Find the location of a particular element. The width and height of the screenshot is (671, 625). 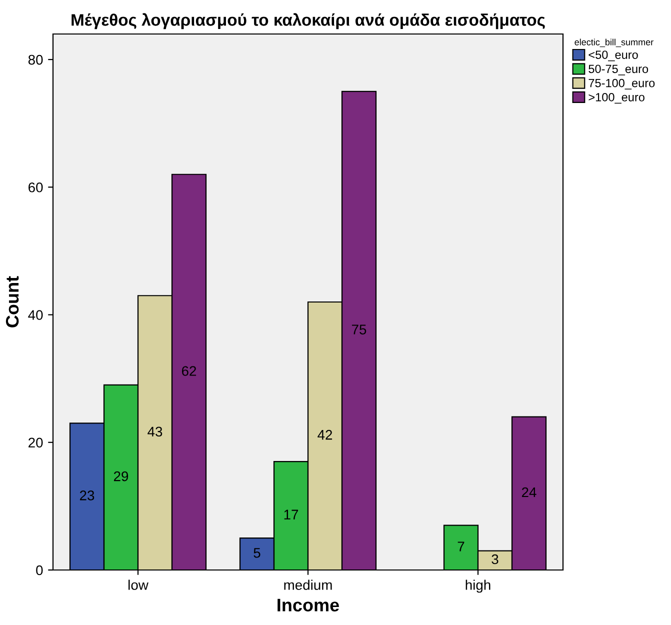

y-tick-label: 20 is located at coordinates (35, 443).